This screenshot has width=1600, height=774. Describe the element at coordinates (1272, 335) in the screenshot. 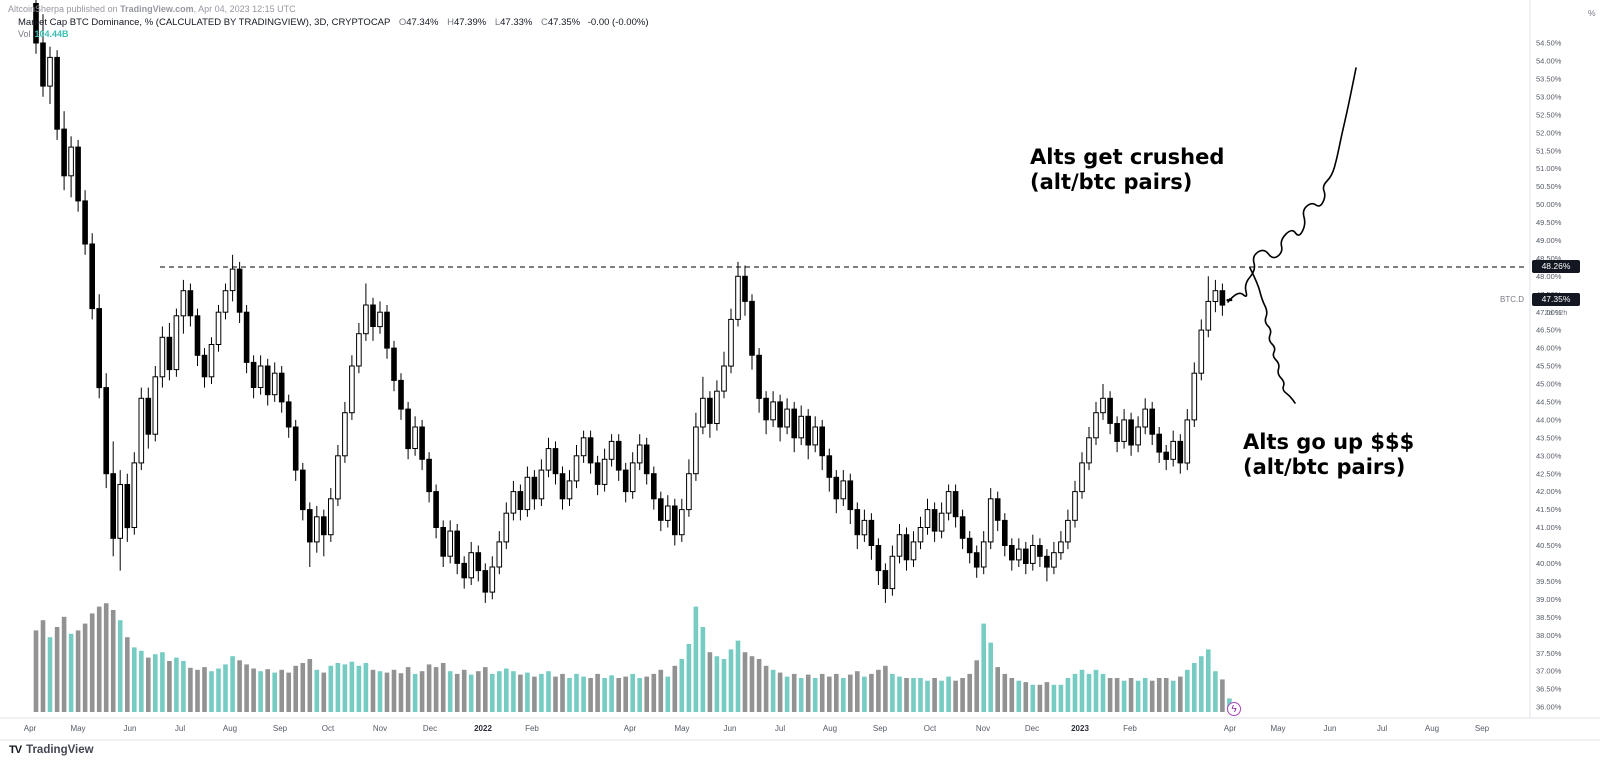

I see `projection-down-drawing` at that location.